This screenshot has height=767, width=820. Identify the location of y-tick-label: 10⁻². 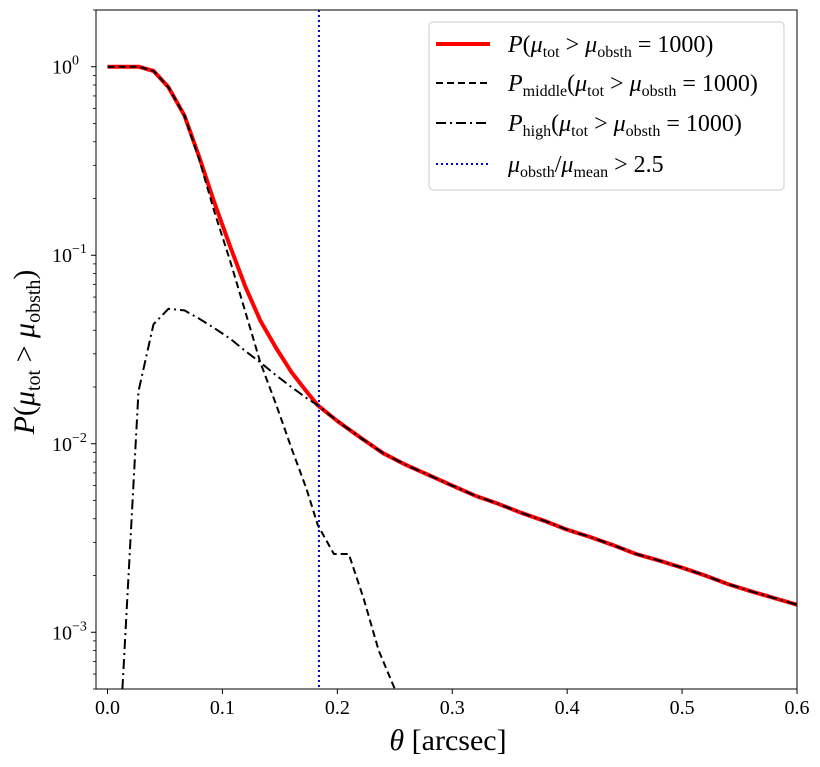
(69, 443).